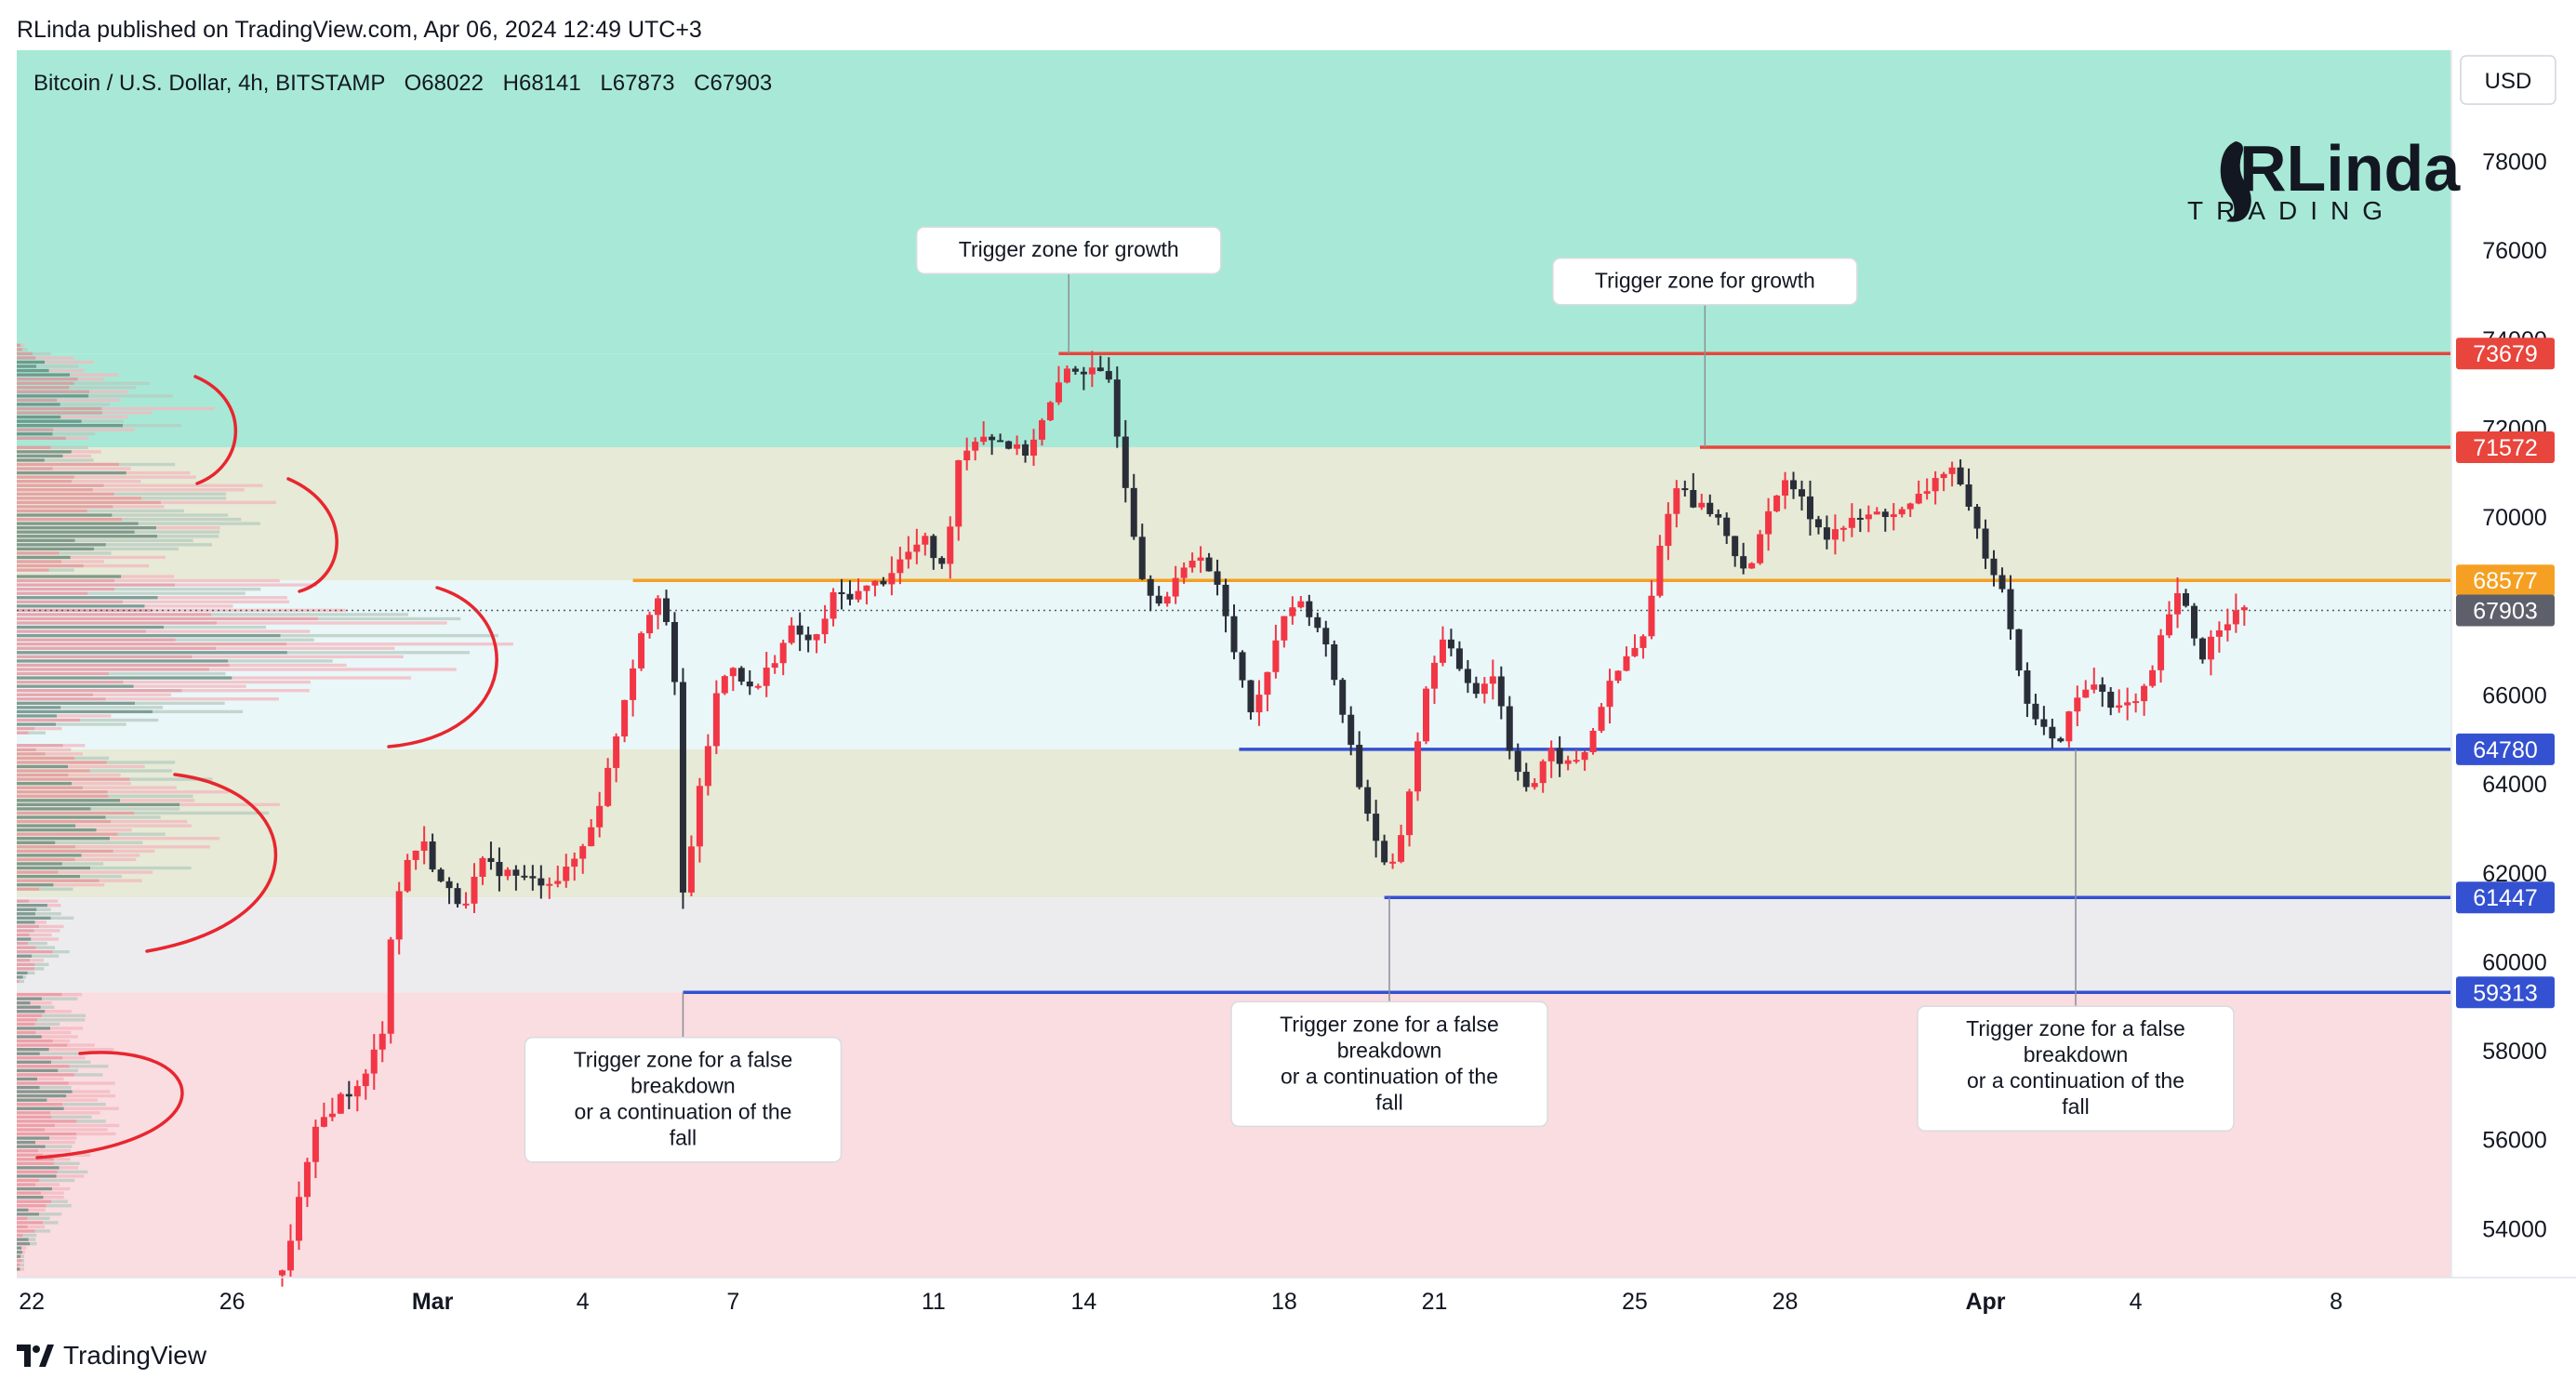 The image size is (2576, 1391). What do you see at coordinates (2514, 1141) in the screenshot?
I see `y-tick-label: 56000` at bounding box center [2514, 1141].